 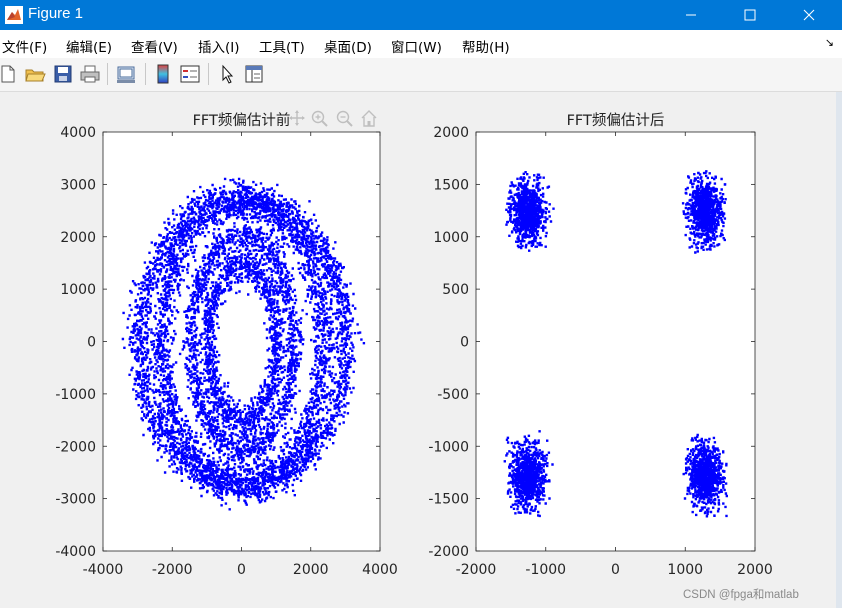 What do you see at coordinates (451, 185) in the screenshot?
I see `y-tick-label: 1500` at bounding box center [451, 185].